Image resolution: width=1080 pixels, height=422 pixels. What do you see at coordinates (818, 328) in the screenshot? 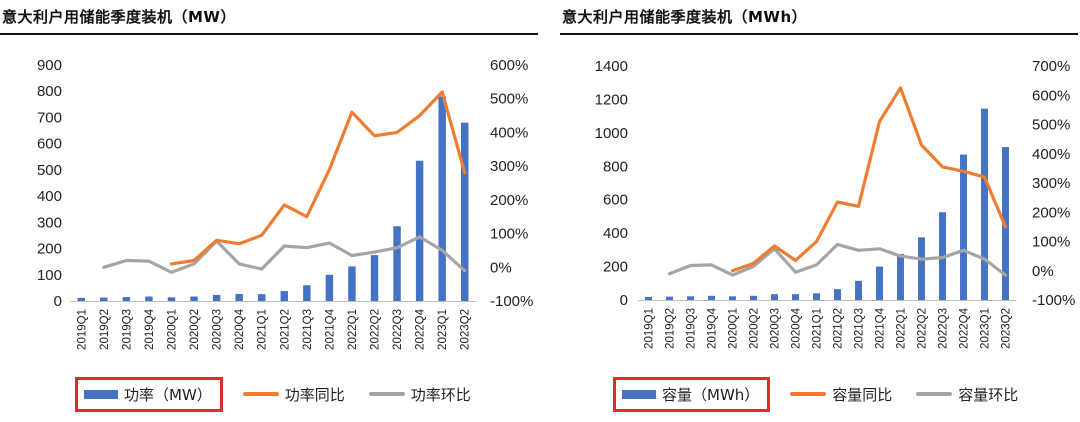
I see `x-tick-label: 2021Q1` at bounding box center [818, 328].